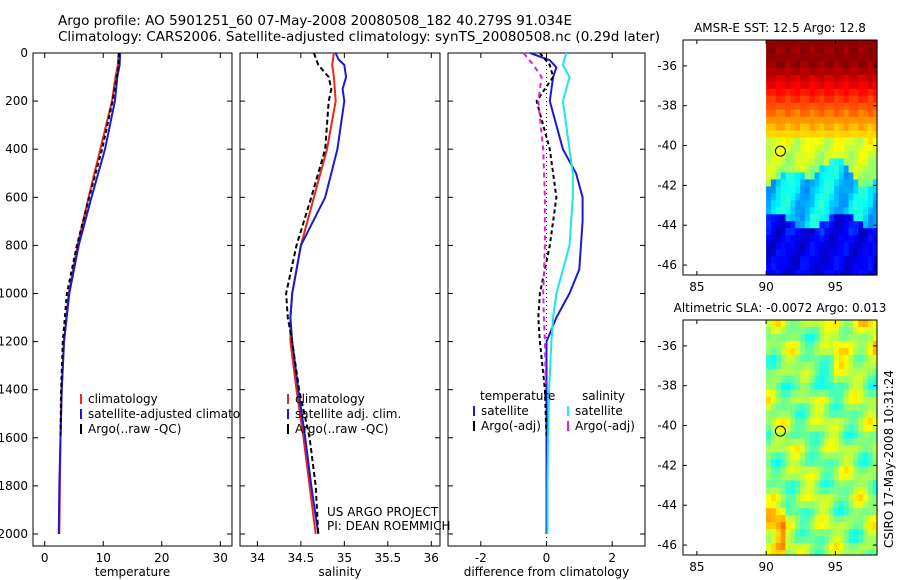 The image size is (900, 580). What do you see at coordinates (339, 572) in the screenshot?
I see `salinity-xlabel: salinity` at bounding box center [339, 572].